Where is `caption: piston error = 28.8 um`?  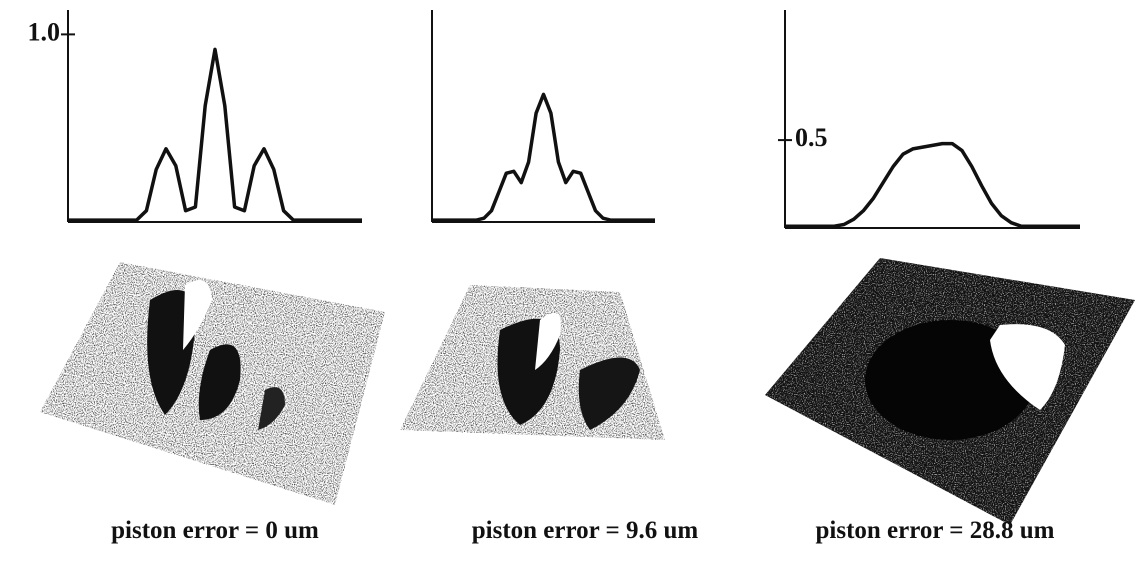 caption: piston error = 28.8 um is located at coordinates (934, 530).